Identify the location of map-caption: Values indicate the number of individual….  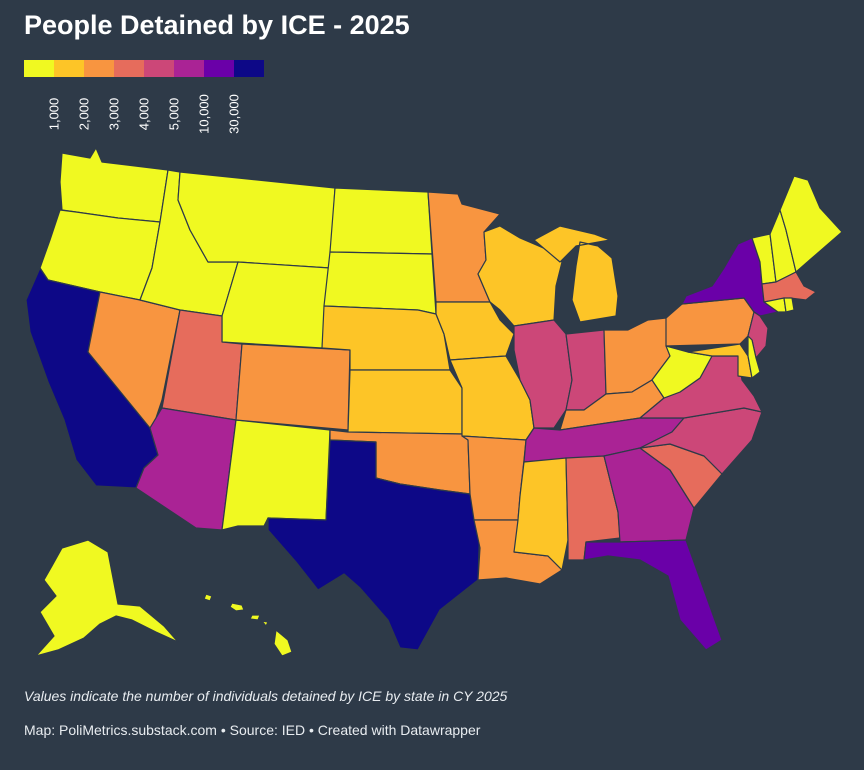
(266, 696).